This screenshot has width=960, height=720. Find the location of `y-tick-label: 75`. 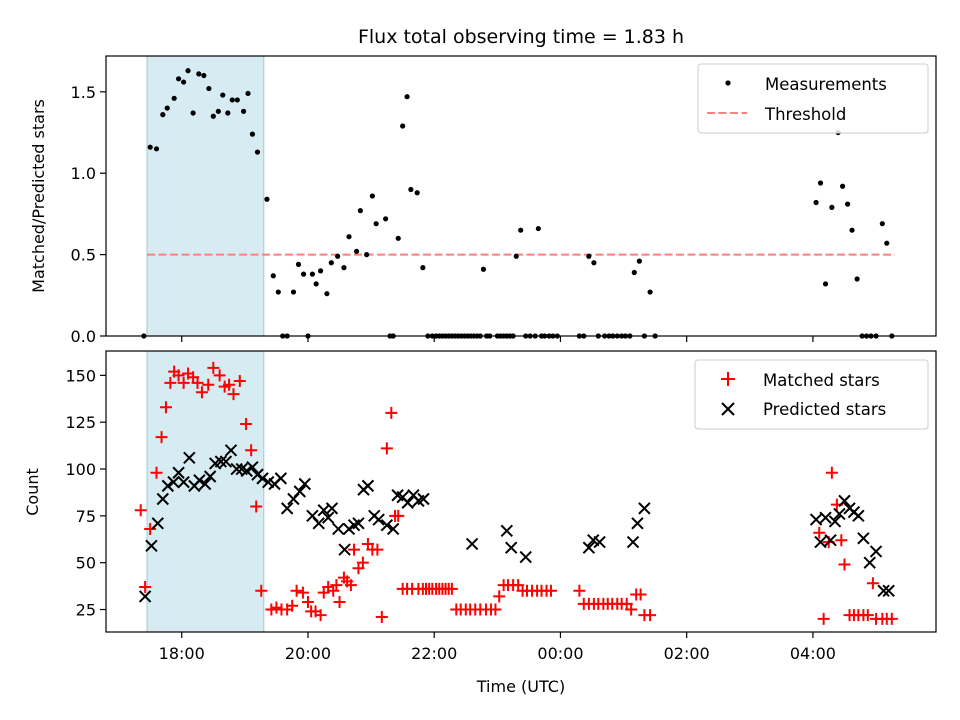

y-tick-label: 75 is located at coordinates (86, 516).